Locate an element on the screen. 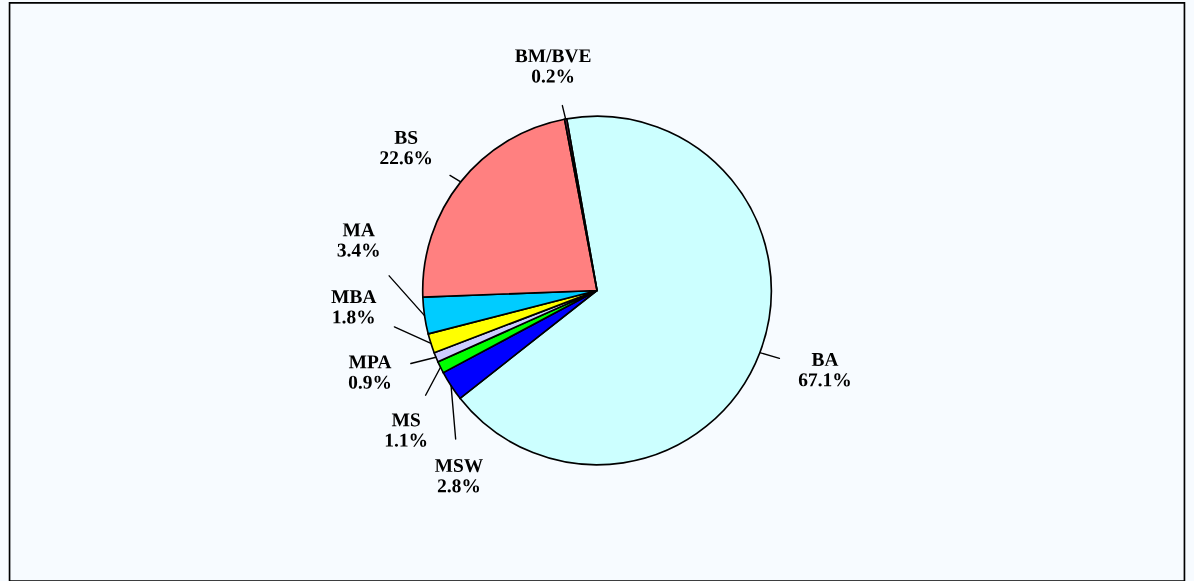  data-label: 3.4% is located at coordinates (358, 250).